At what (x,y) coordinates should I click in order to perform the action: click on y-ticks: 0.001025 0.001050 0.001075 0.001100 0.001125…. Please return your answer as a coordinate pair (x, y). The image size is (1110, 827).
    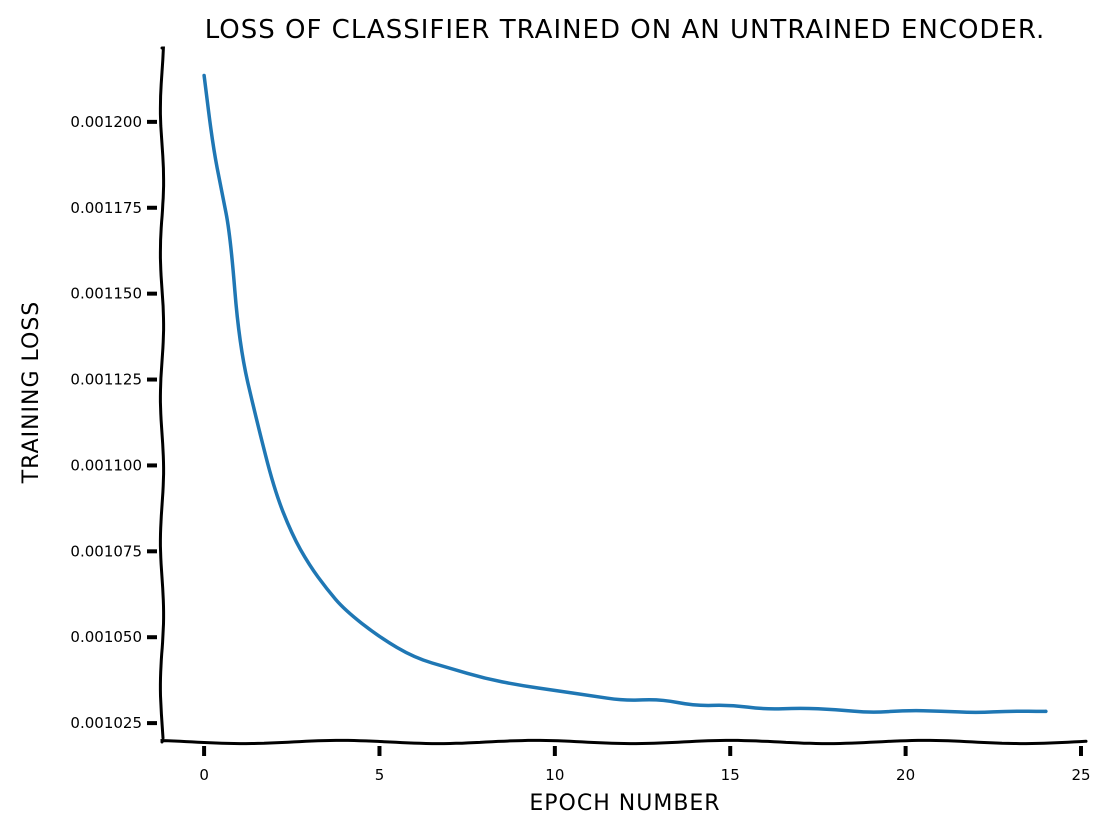
    Looking at the image, I should click on (113, 422).